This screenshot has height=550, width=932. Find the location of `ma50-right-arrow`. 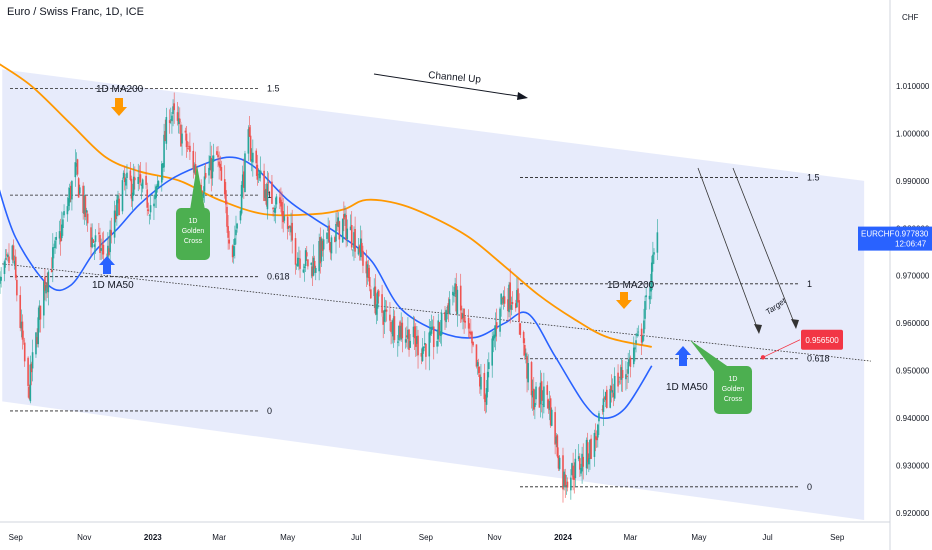

ma50-right-arrow is located at coordinates (683, 356).